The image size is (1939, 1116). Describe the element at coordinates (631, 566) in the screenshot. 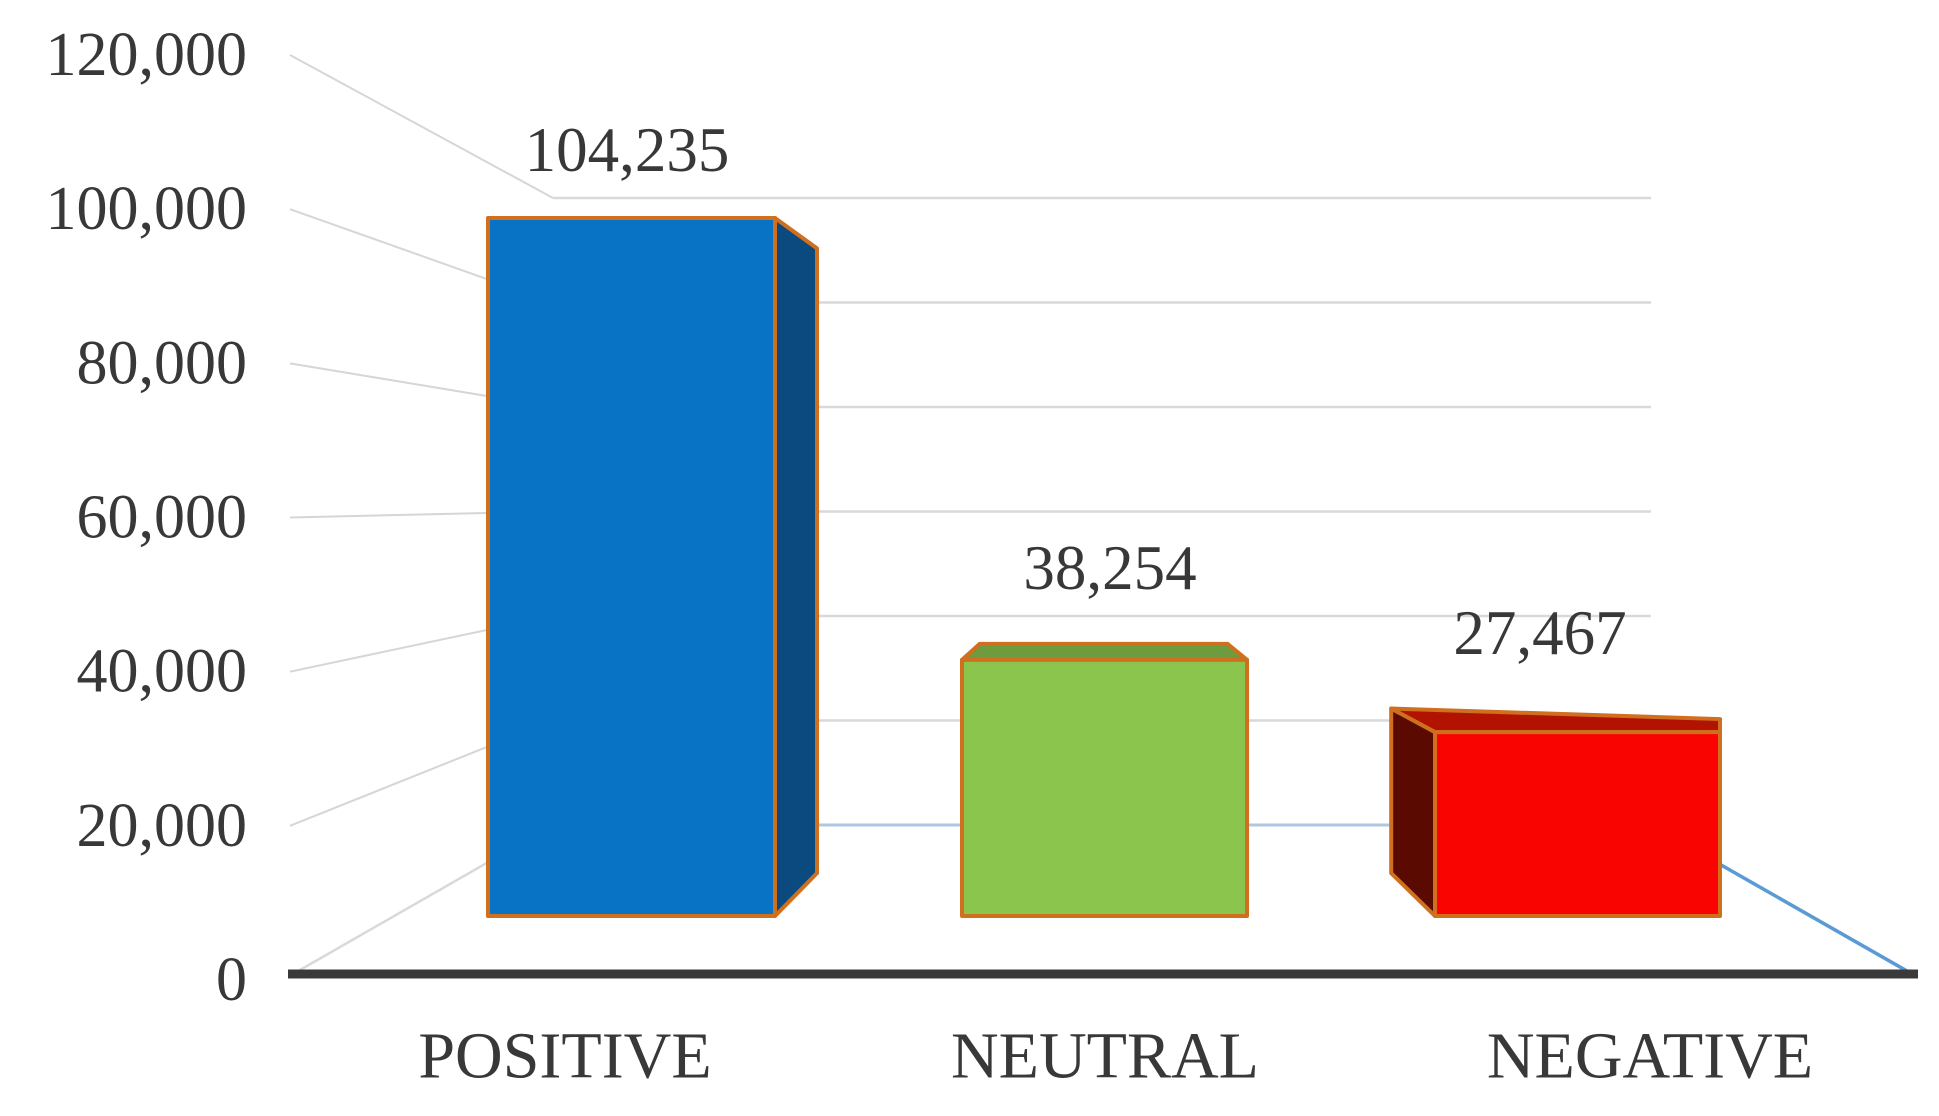

I see `bar-front-face-positive` at that location.